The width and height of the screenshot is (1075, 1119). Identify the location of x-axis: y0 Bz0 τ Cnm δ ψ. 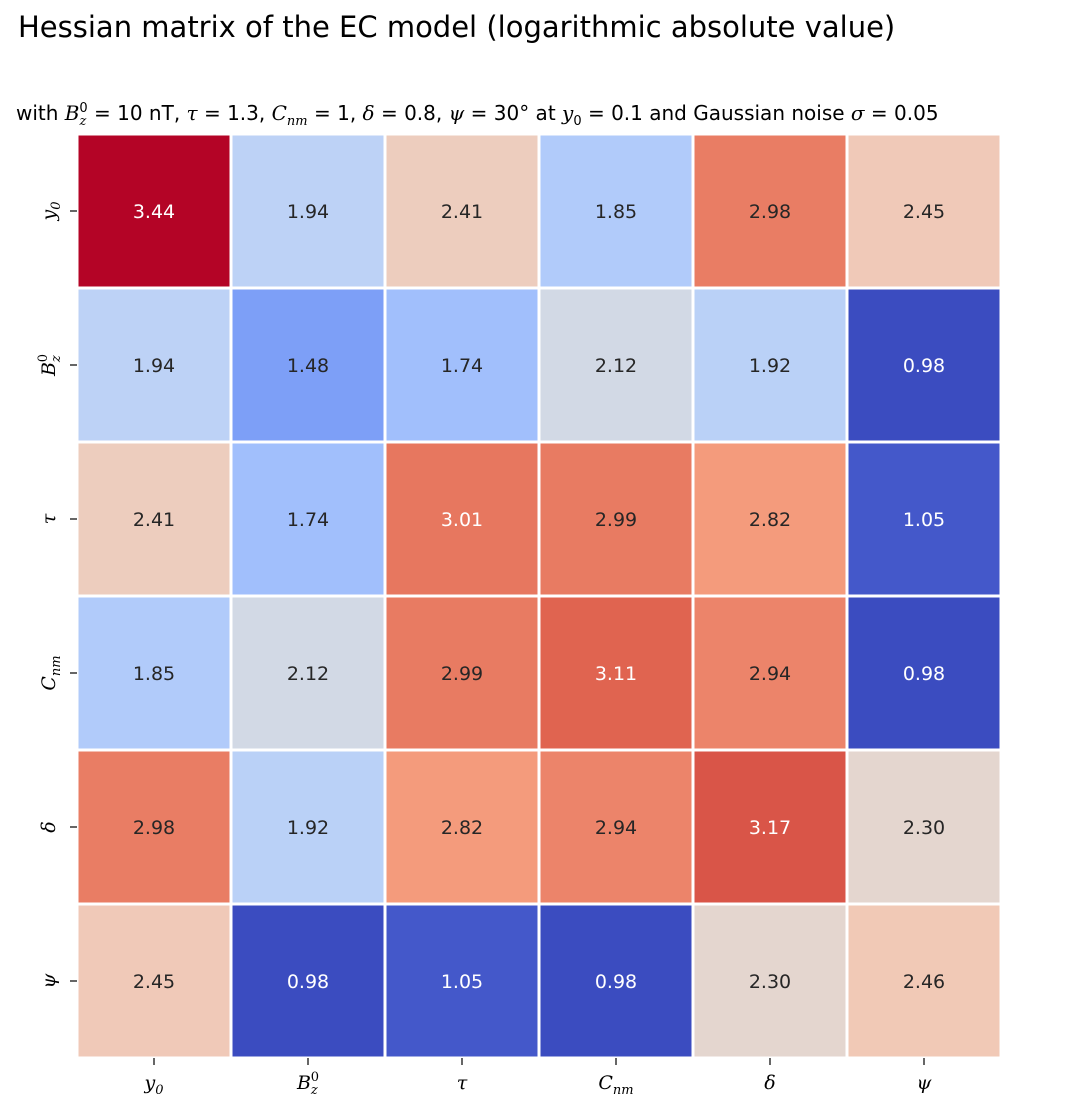
(538, 1078).